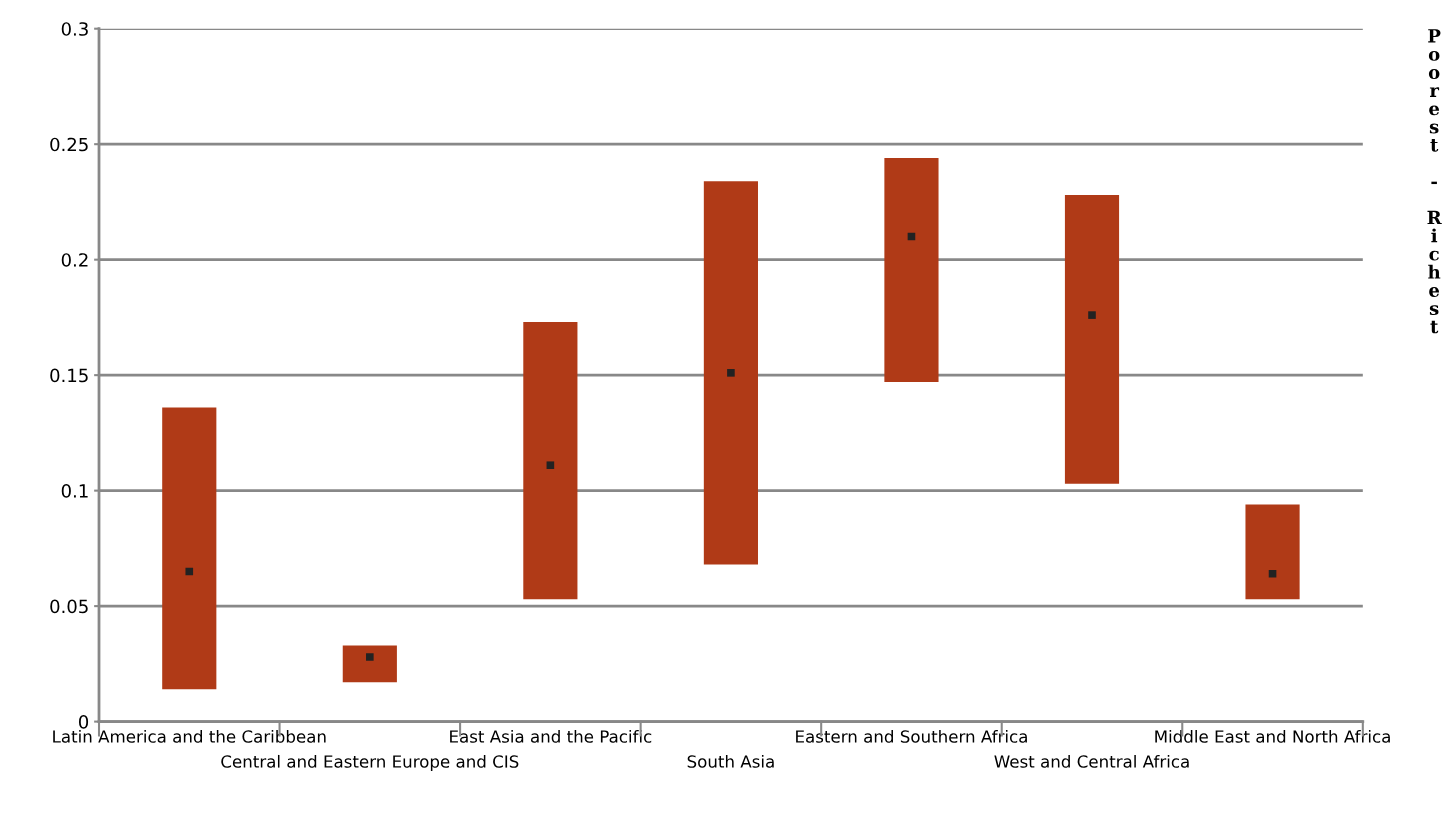 This screenshot has width=1456, height=820. I want to click on y-tick-label: 0.1, so click(74, 491).